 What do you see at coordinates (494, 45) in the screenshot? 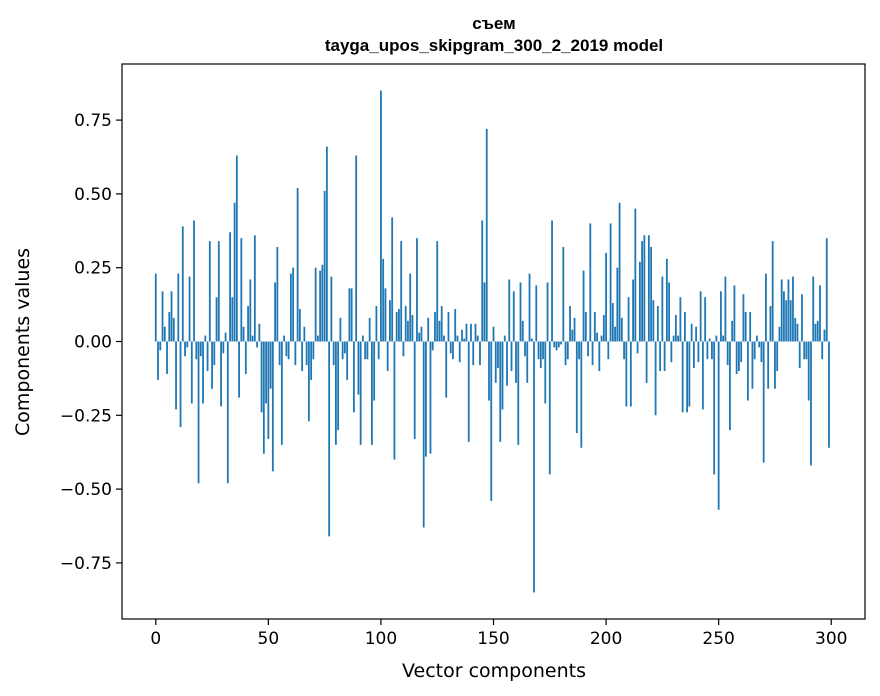
I see `chart-subtitle: tayga_upos_skipgram_300_2_2019 model` at bounding box center [494, 45].